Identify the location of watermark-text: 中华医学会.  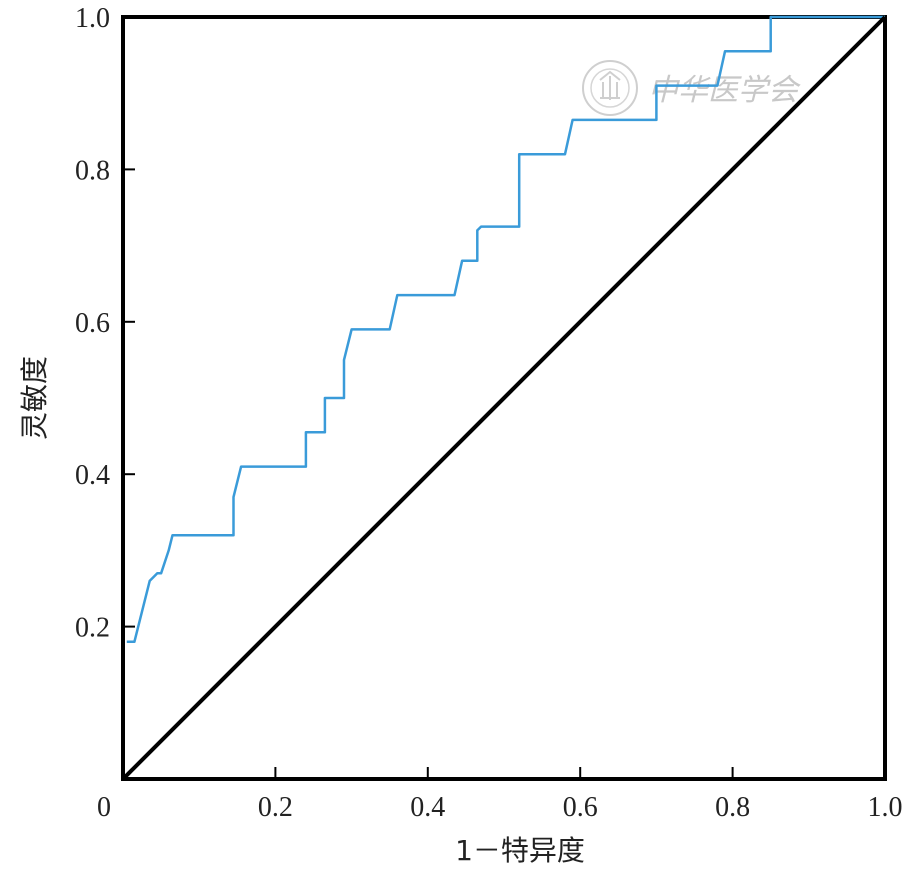
(724, 90).